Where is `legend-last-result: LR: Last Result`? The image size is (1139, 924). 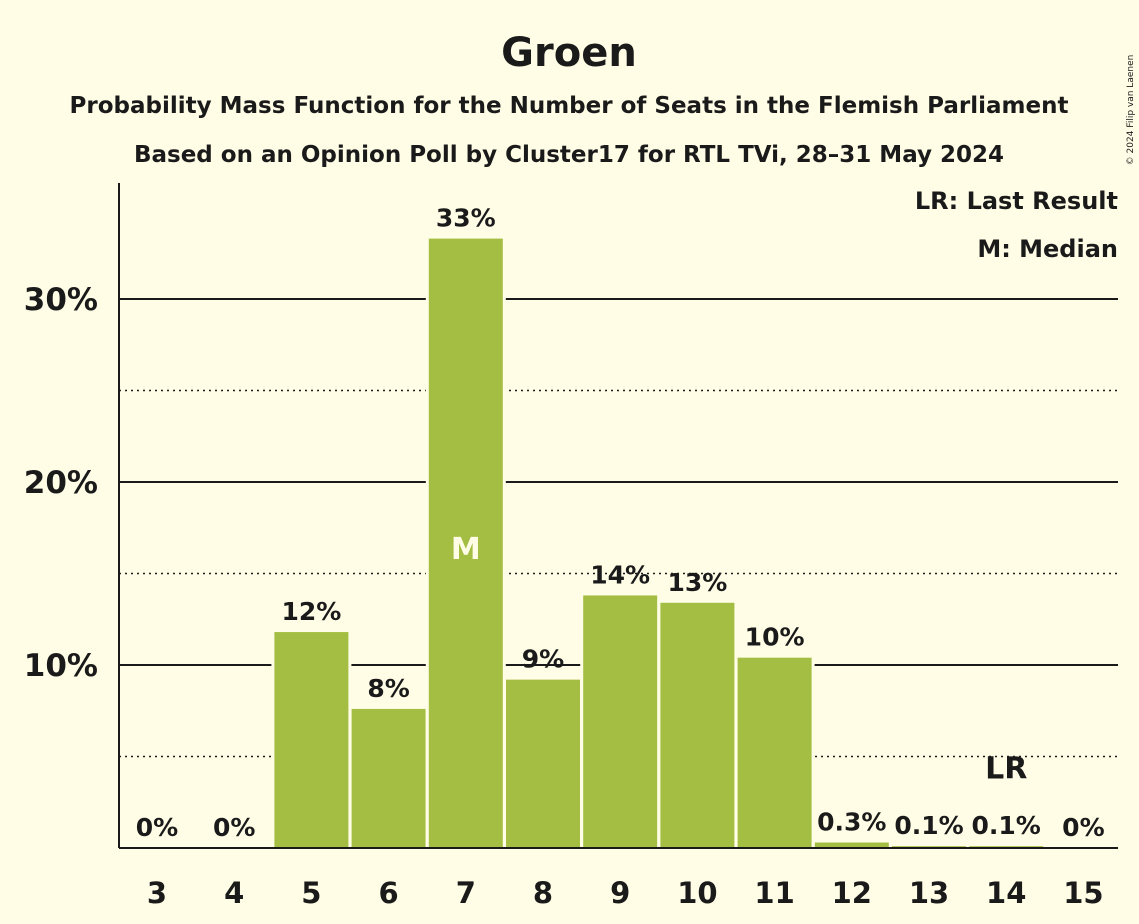
legend-last-result: LR: Last Result is located at coordinates (1016, 201).